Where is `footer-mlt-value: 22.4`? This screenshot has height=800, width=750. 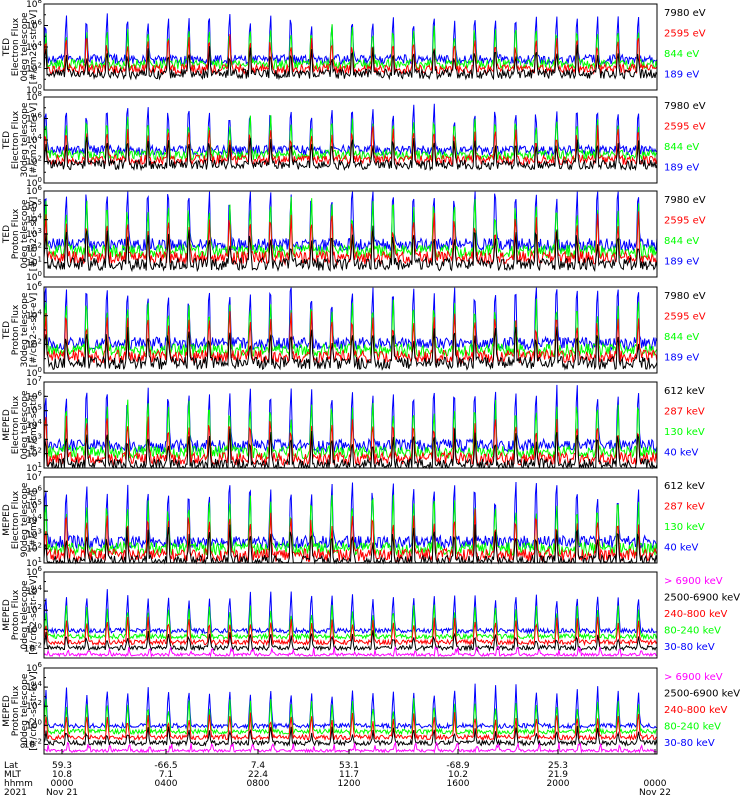 footer-mlt-value: 22.4 is located at coordinates (258, 775).